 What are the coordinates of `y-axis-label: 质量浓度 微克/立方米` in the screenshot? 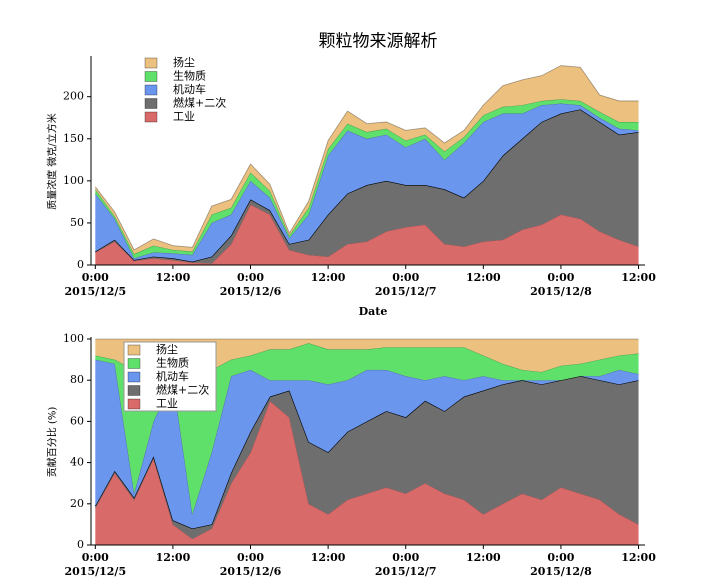 It's located at (52, 161).